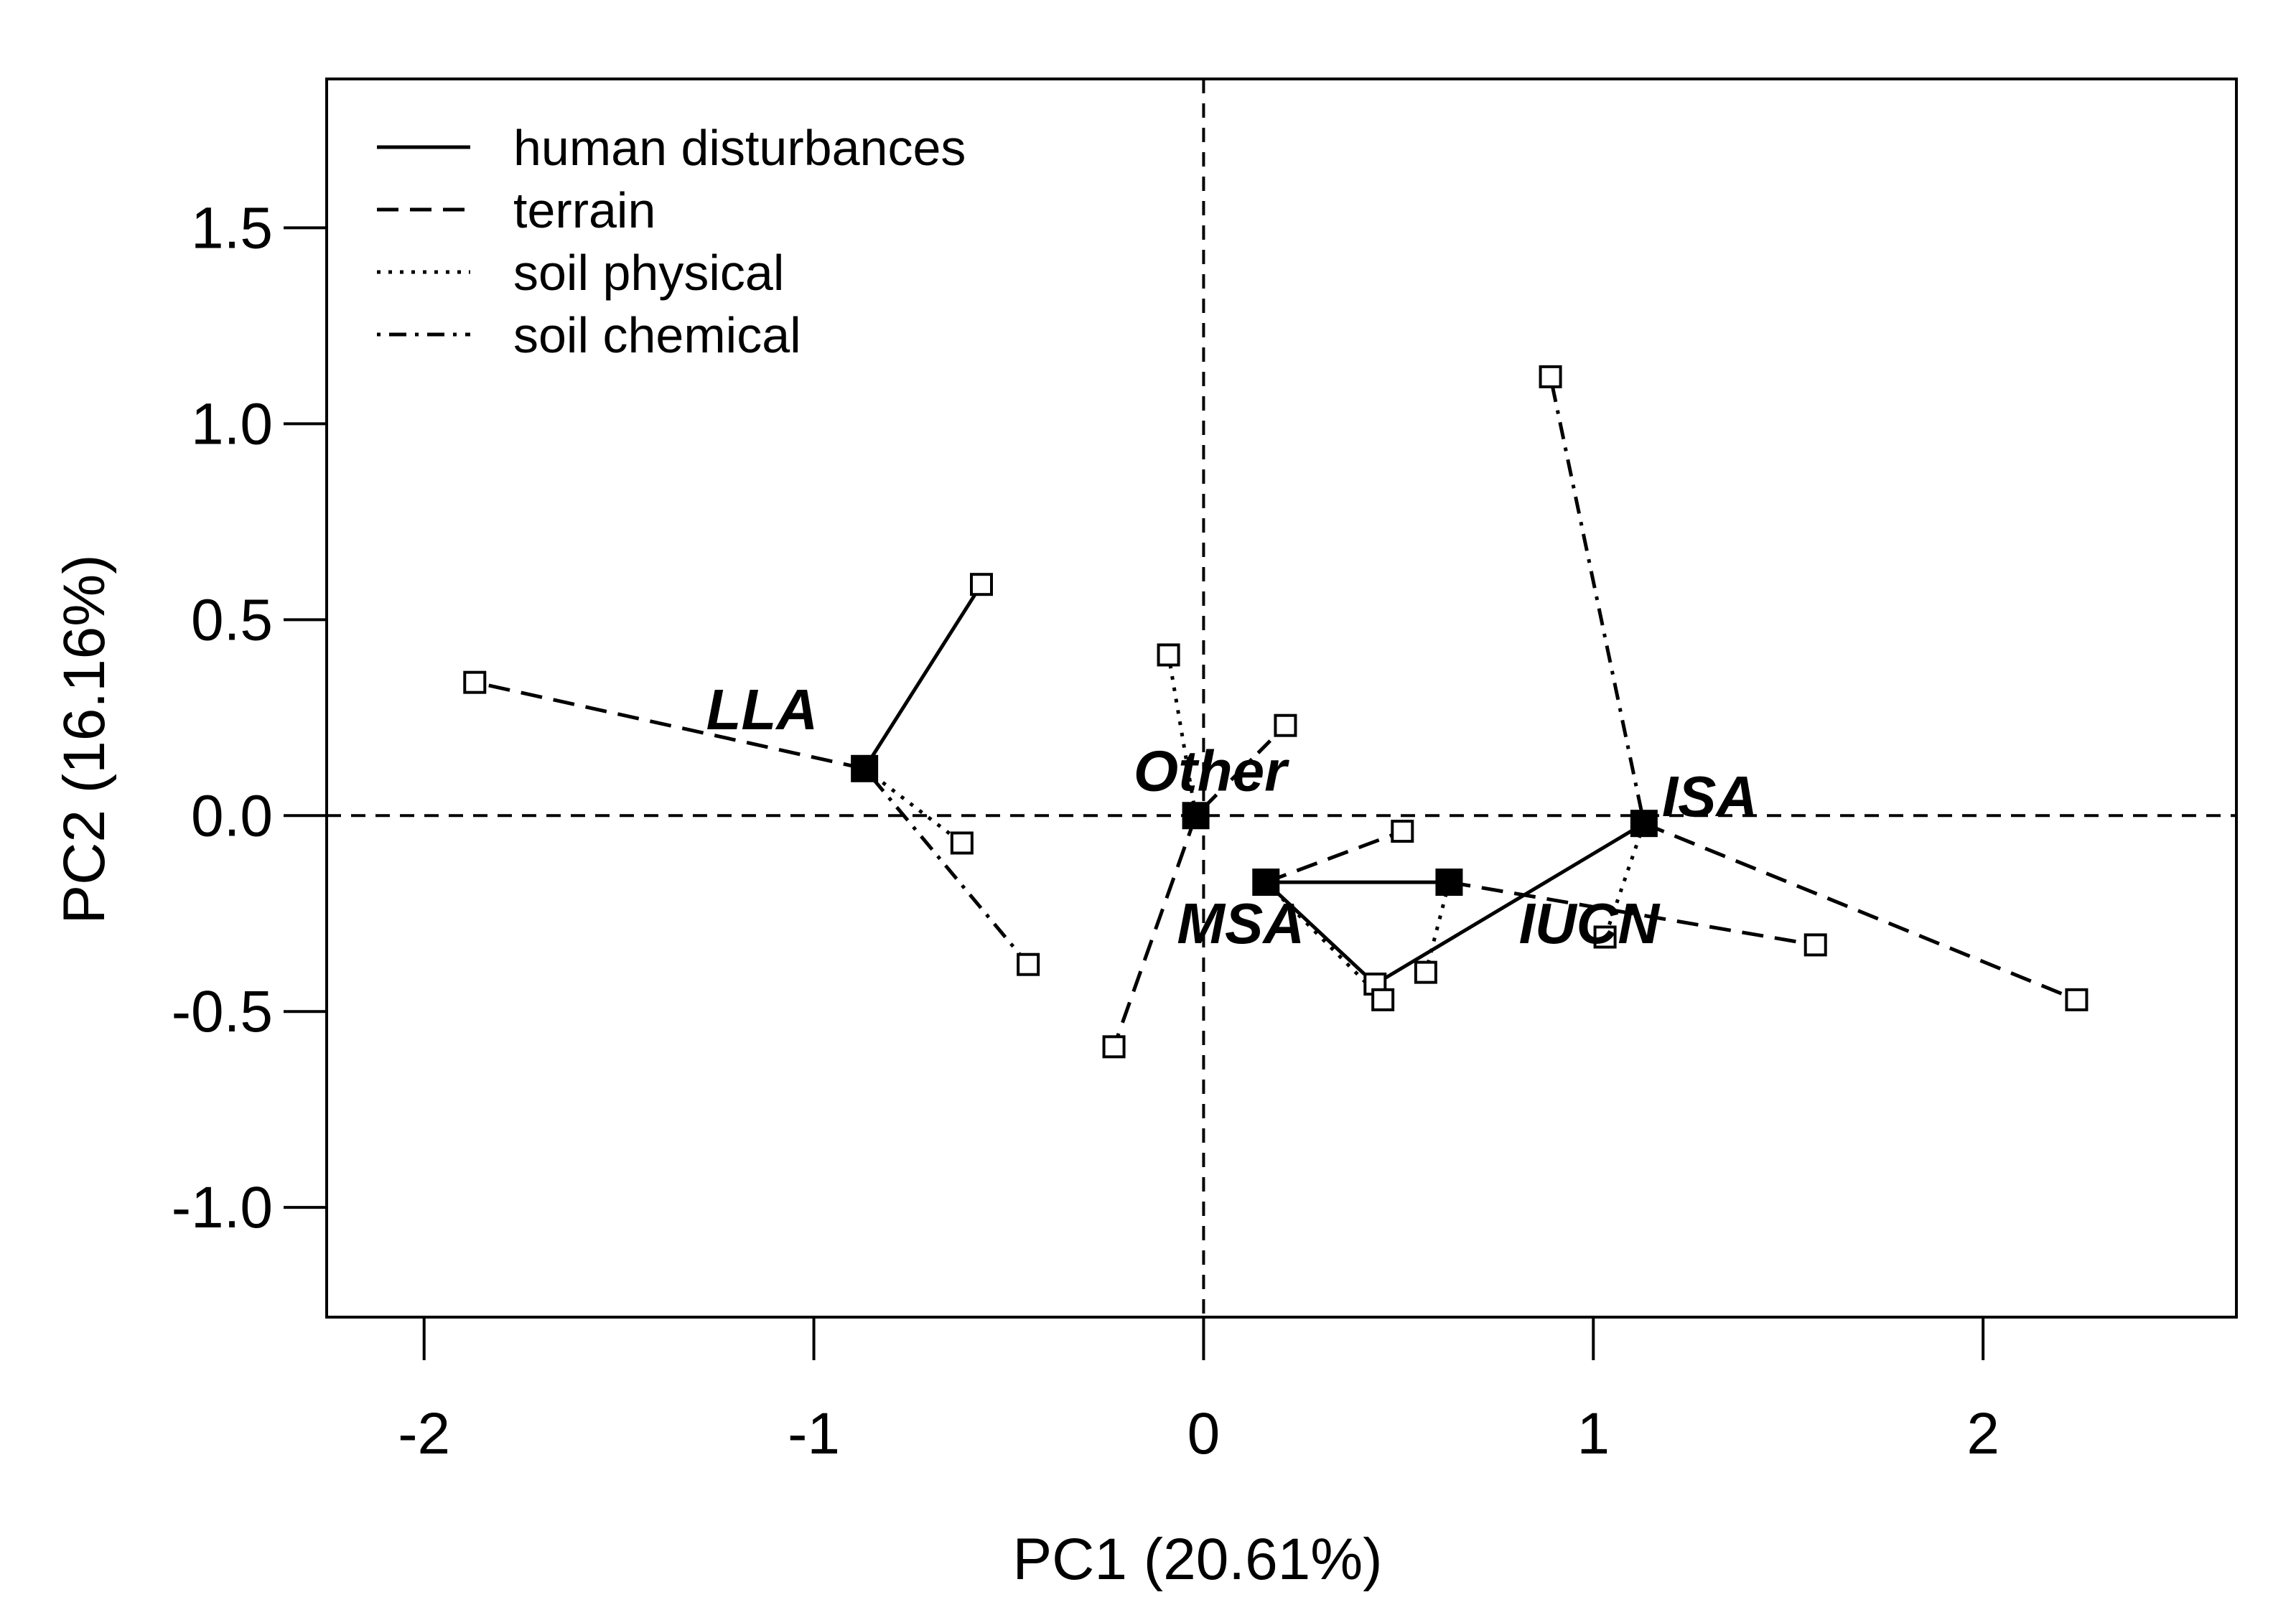  What do you see at coordinates (2077, 999) in the screenshot?
I see `point-isa-terrain` at bounding box center [2077, 999].